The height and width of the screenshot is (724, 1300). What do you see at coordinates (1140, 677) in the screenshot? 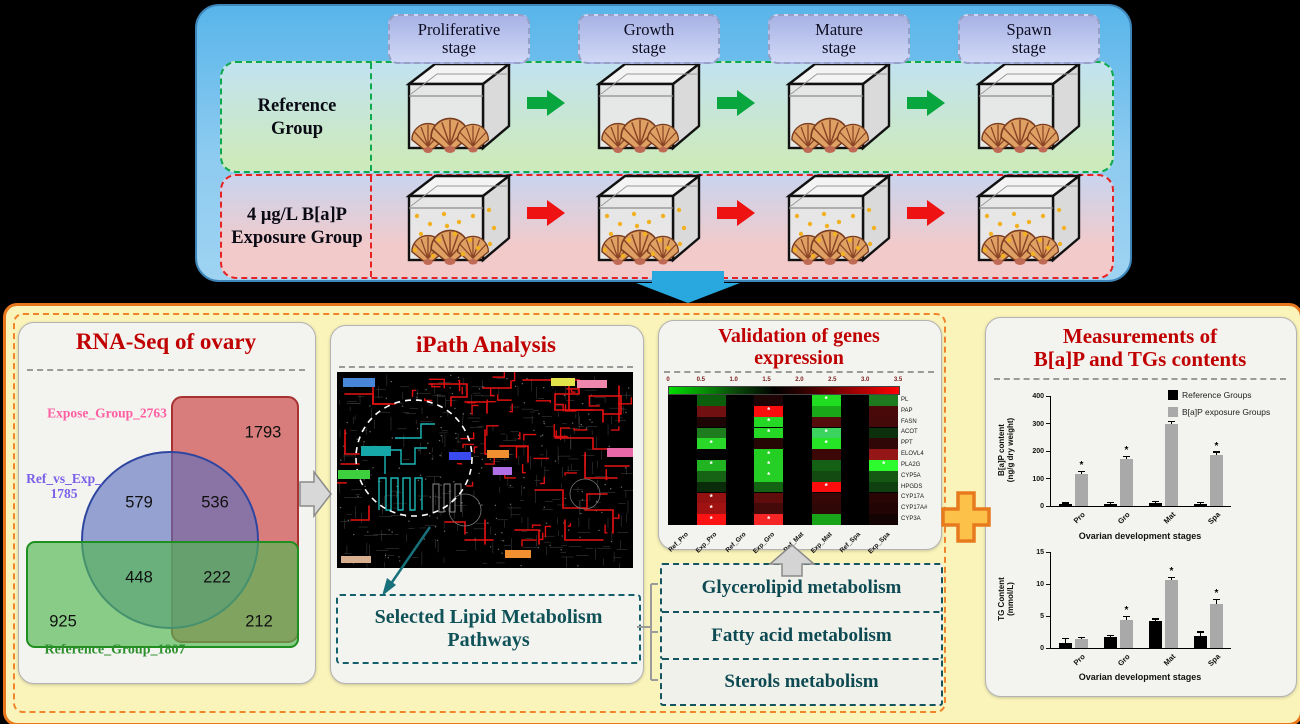
I see `tg-chart-xlabel: Ovarian development stages` at bounding box center [1140, 677].